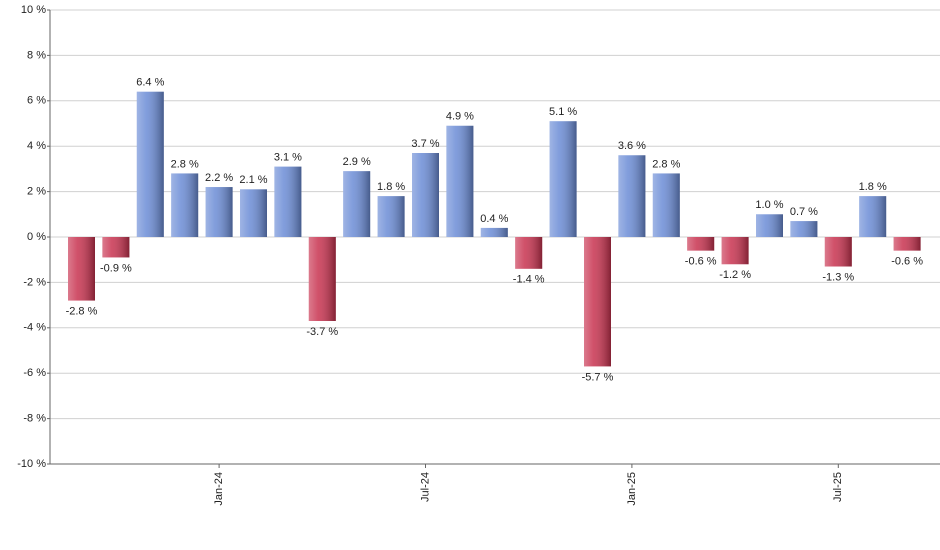  I want to click on data-label: -5.7 %, so click(598, 377).